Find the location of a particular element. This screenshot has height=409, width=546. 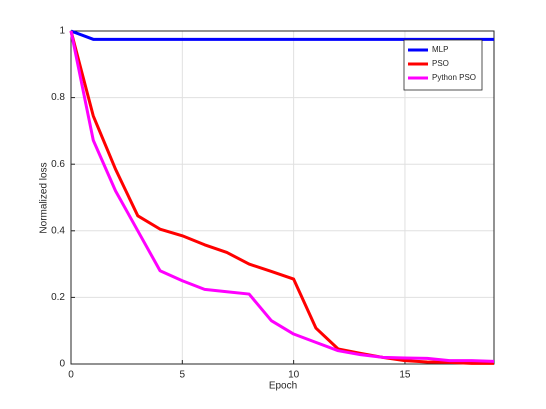

x-tick-label: 5 is located at coordinates (183, 375).